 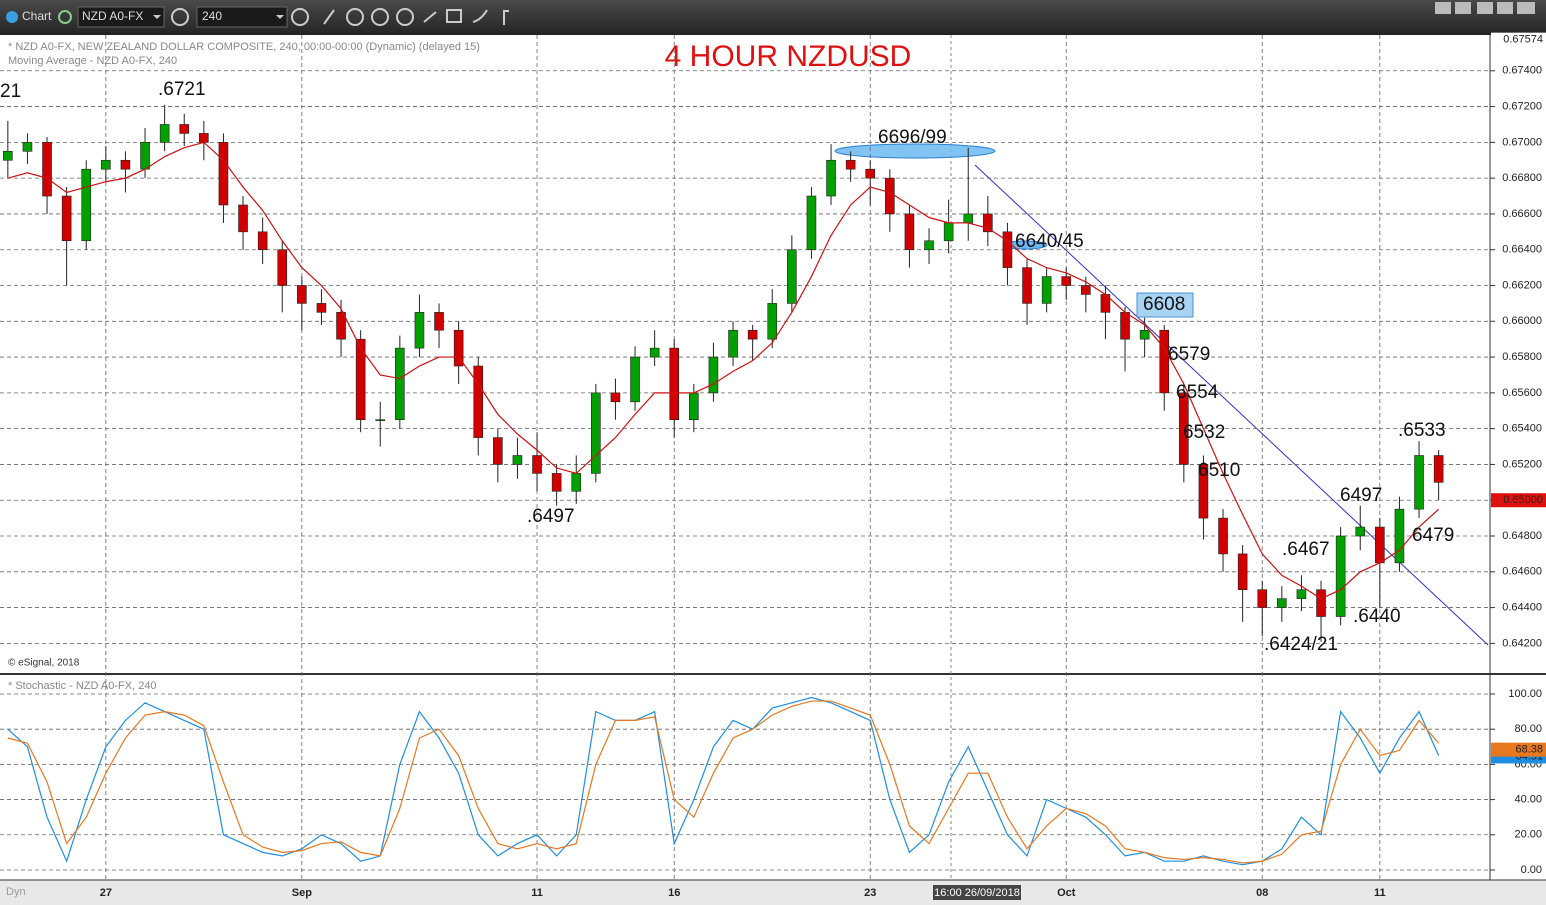 What do you see at coordinates (1528, 835) in the screenshot?
I see `y-tick-label: 20.00` at bounding box center [1528, 835].